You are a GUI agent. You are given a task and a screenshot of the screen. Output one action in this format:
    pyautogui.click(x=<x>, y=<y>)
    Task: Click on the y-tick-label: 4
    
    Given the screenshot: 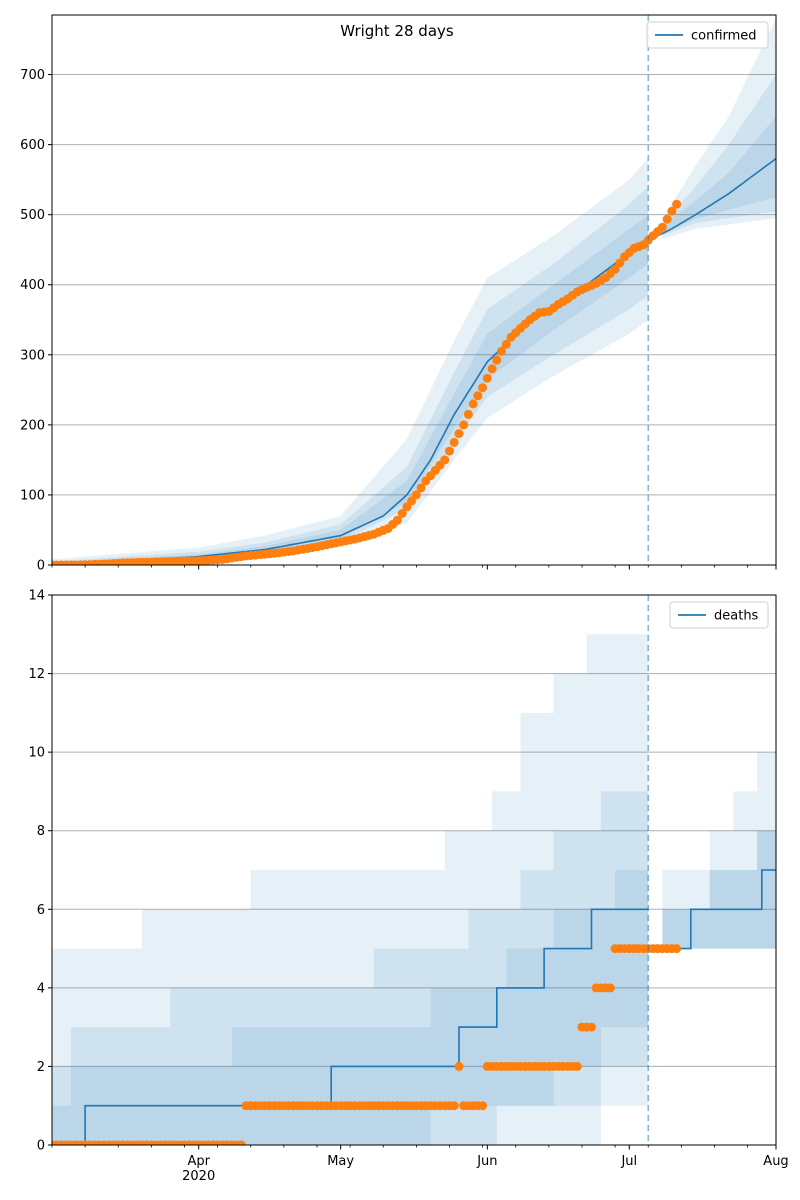 What is the action you would take?
    pyautogui.click(x=41, y=988)
    